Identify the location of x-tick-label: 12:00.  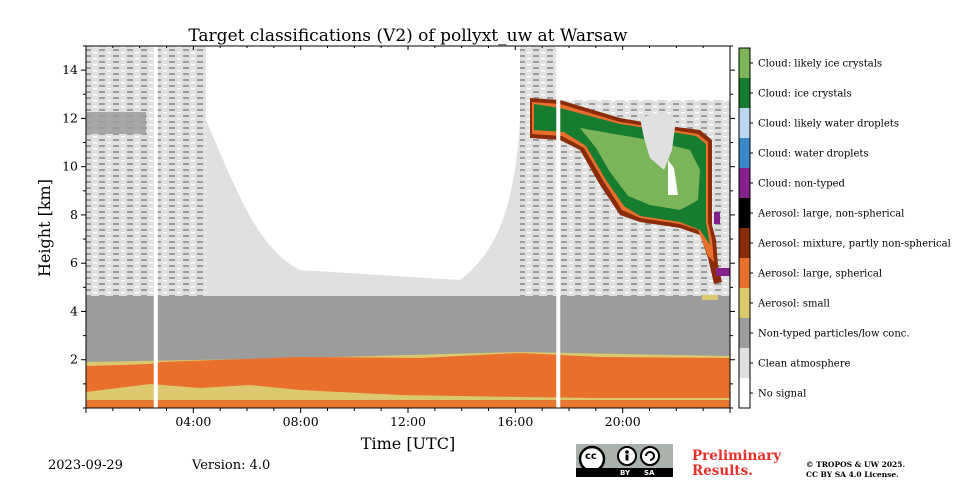
(408, 421).